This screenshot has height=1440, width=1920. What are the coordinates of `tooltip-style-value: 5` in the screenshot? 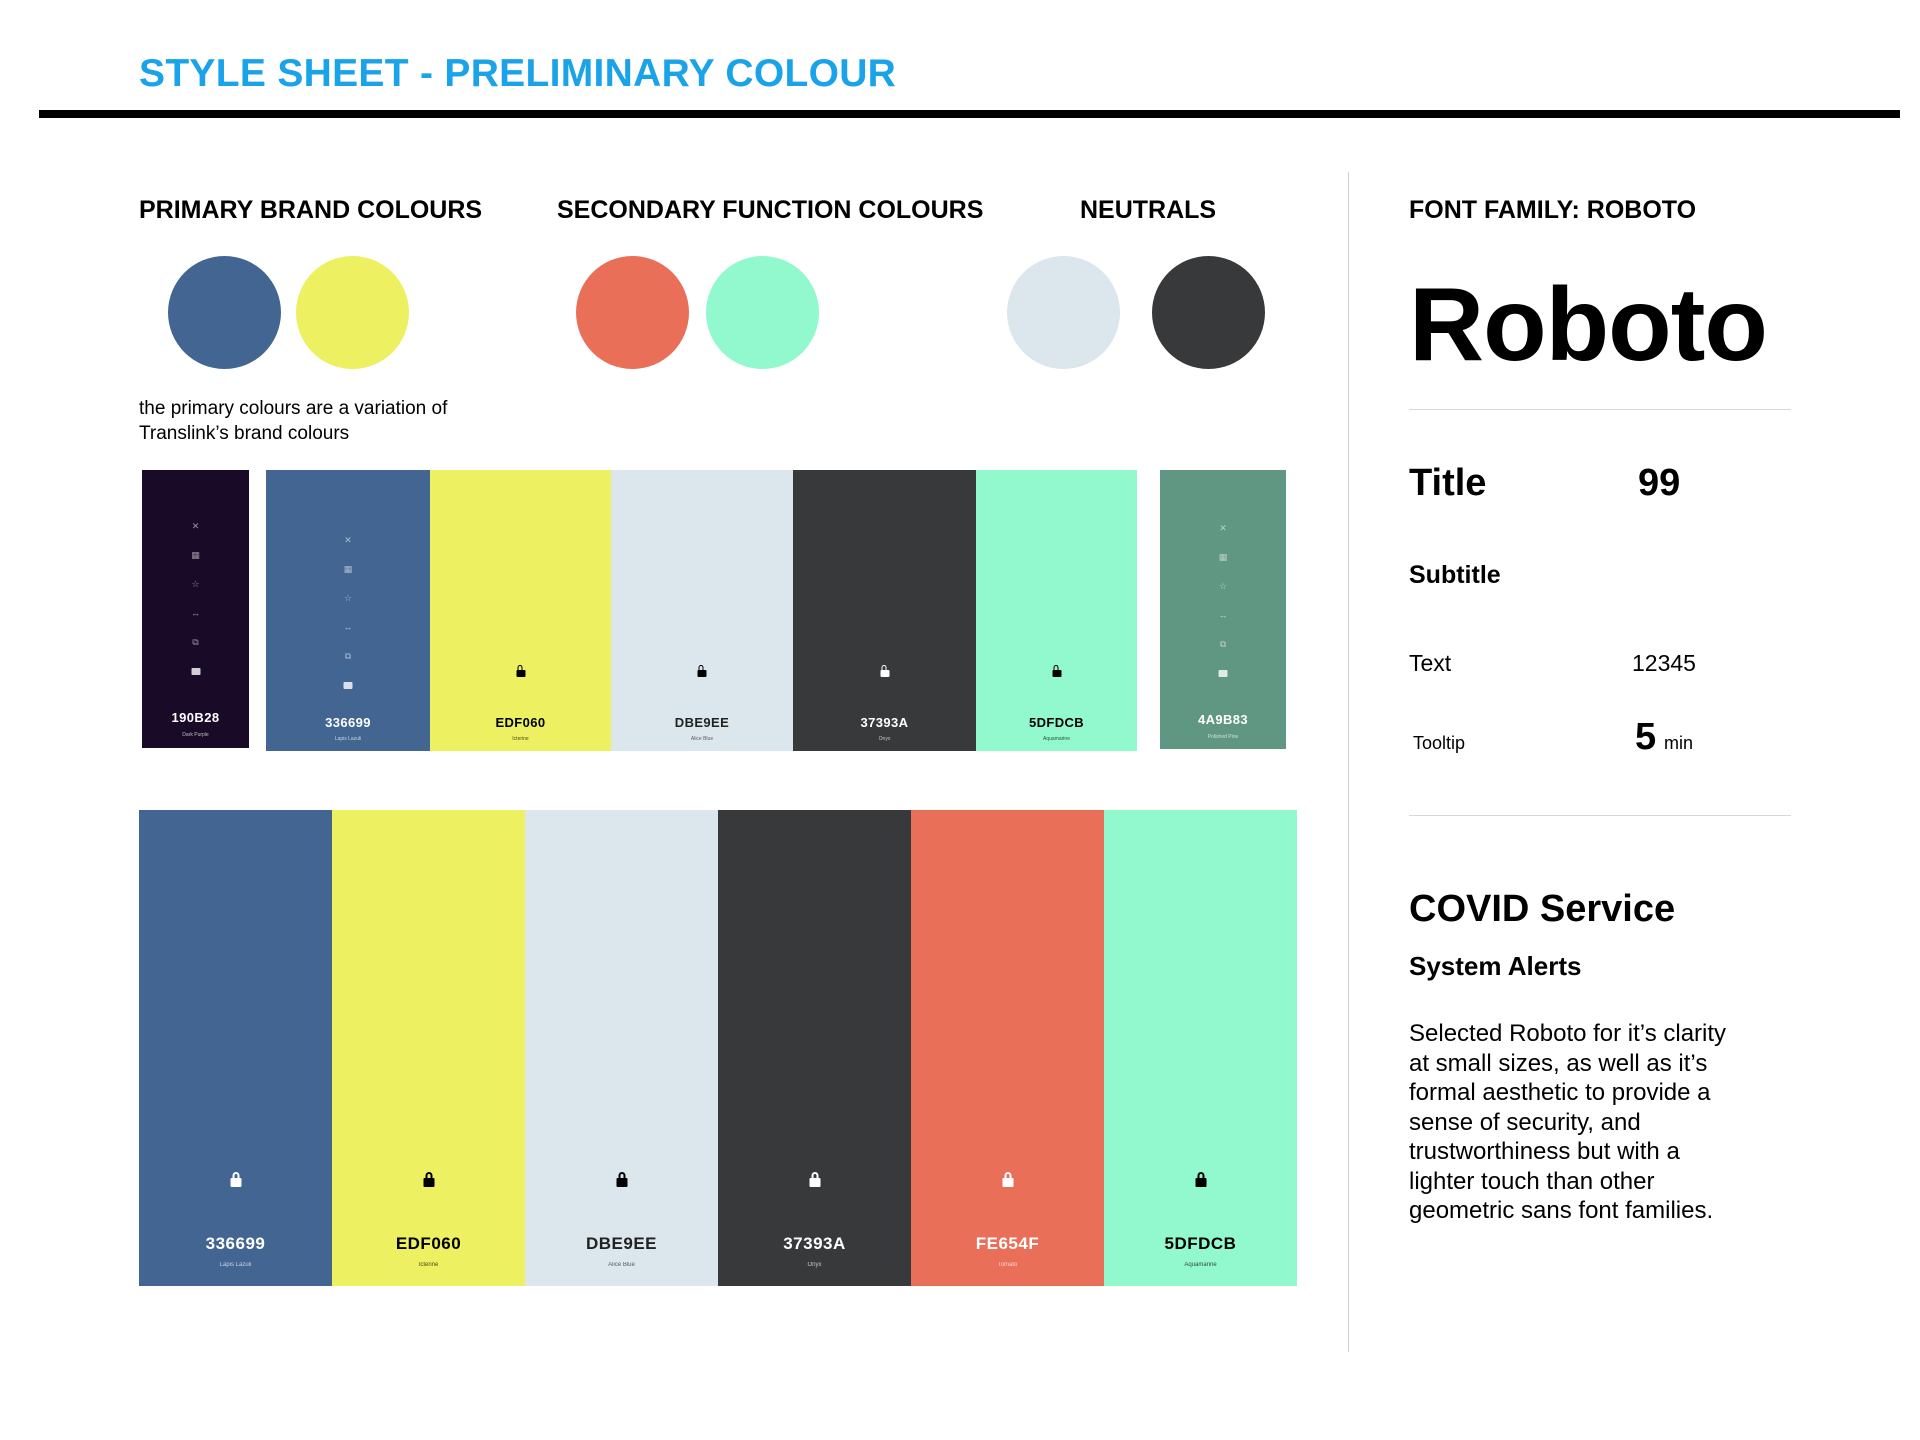 It's located at (1646, 737).